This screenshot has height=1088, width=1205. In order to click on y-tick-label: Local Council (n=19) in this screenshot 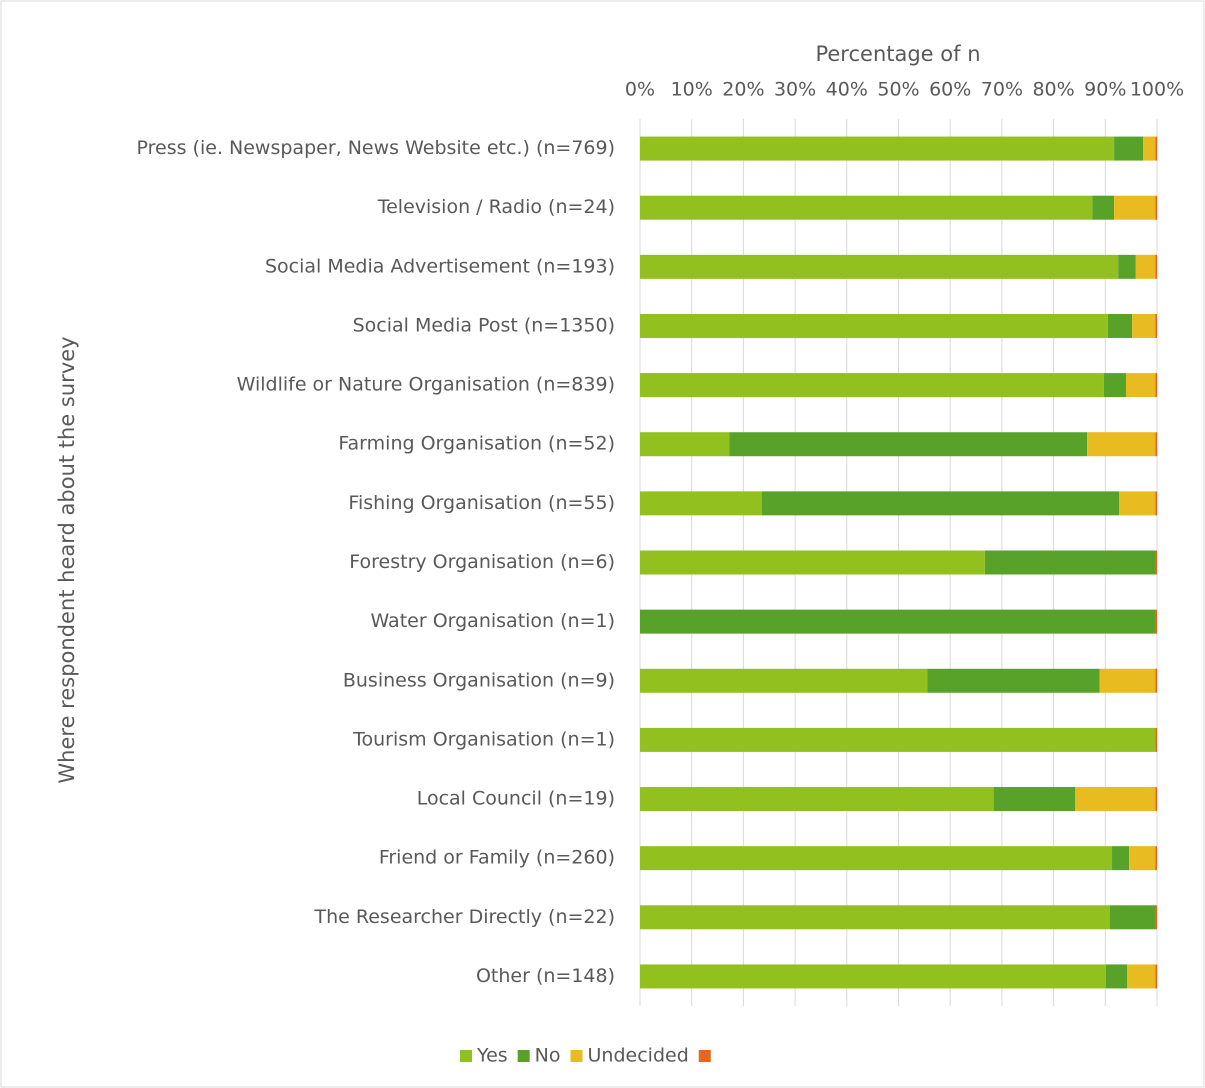, I will do `click(516, 799)`.